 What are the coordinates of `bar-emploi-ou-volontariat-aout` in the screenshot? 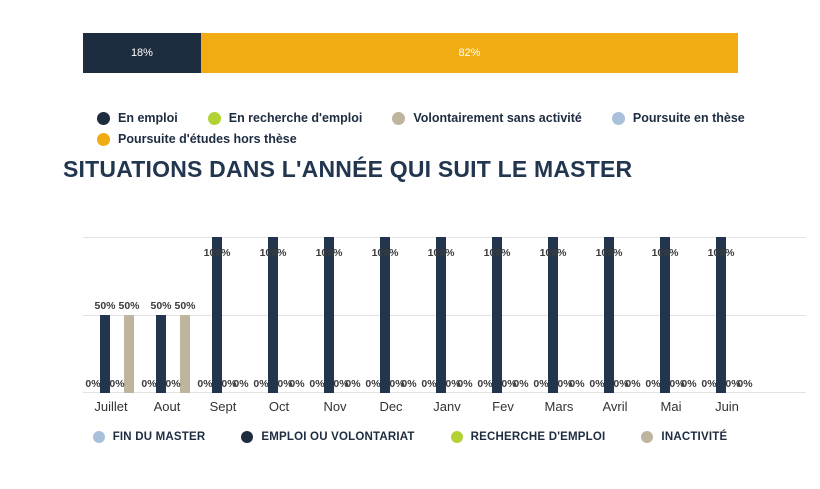 It's located at (161, 354).